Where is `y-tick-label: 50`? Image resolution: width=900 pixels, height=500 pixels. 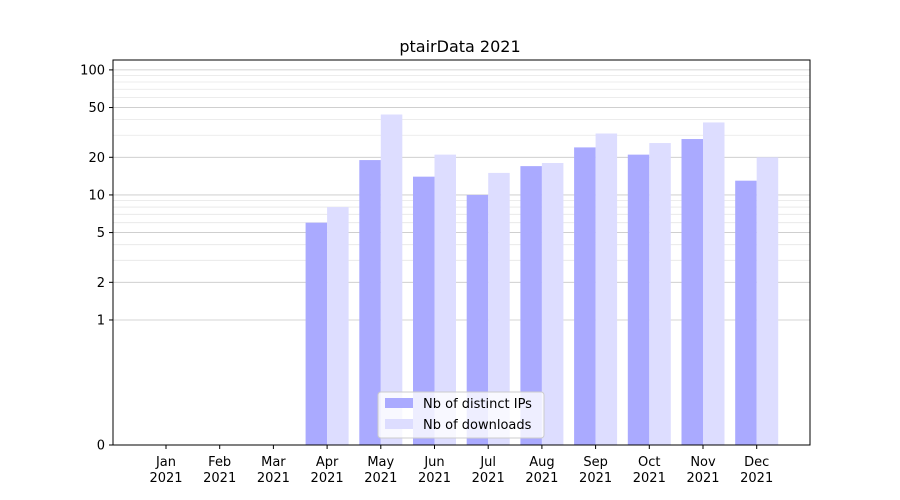 y-tick-label: 50 is located at coordinates (96, 108).